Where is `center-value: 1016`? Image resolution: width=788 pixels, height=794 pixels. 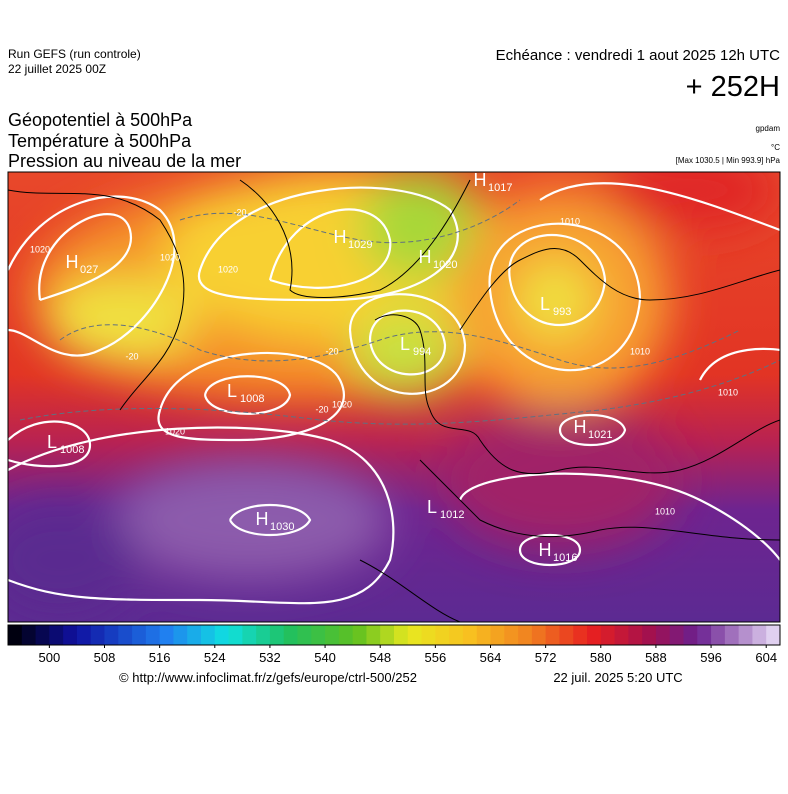 center-value: 1016 is located at coordinates (565, 558).